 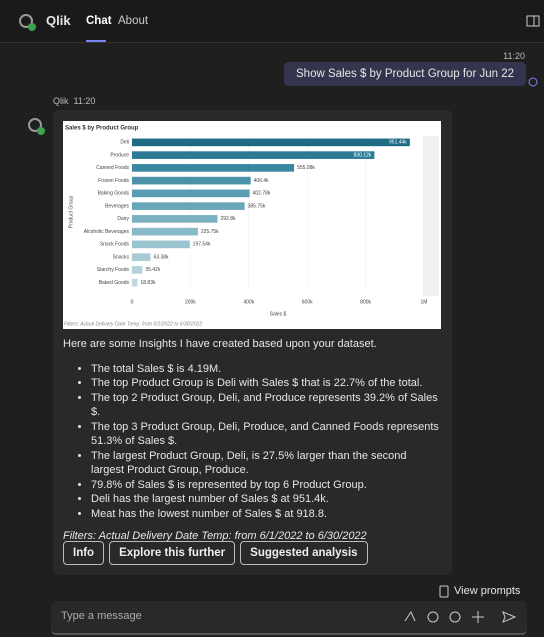 What do you see at coordinates (114, 283) in the screenshot?
I see `y-tick-label: Baked Goods` at bounding box center [114, 283].